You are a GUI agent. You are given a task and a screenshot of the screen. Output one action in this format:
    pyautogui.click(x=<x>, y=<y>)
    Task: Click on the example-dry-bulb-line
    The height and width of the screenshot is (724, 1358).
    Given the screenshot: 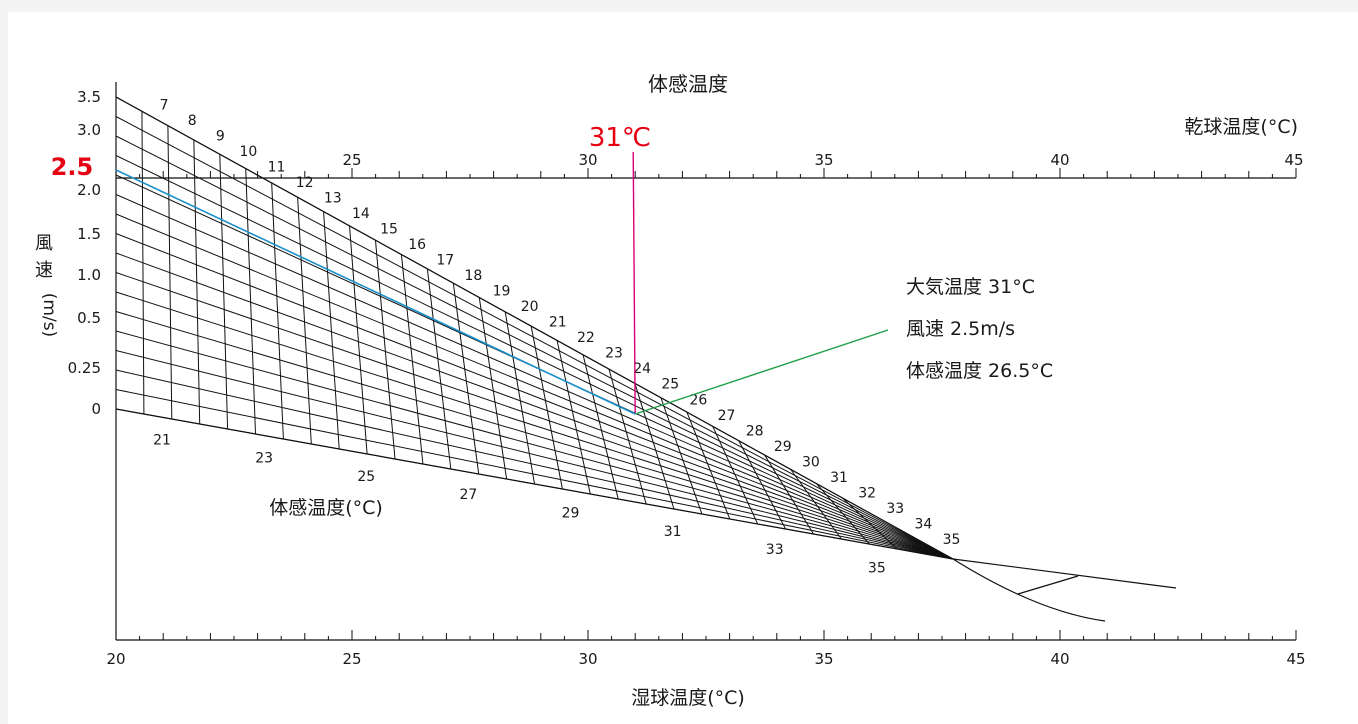 What is the action you would take?
    pyautogui.click(x=634, y=283)
    